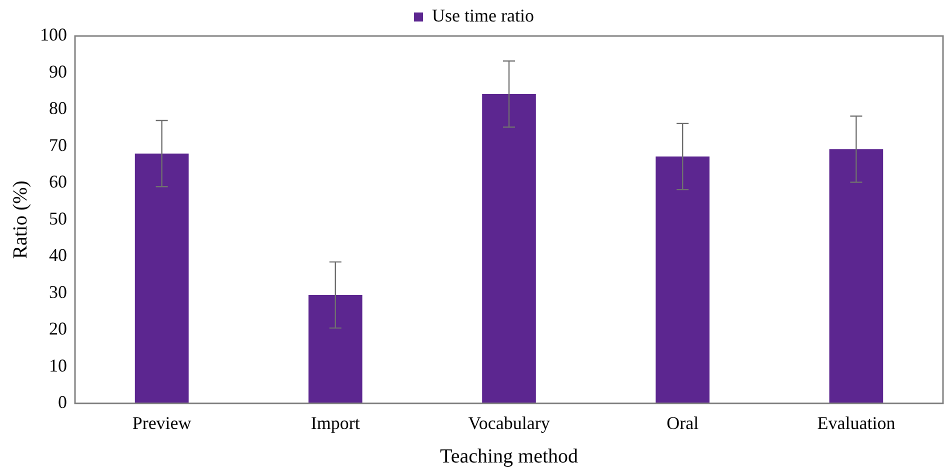  What do you see at coordinates (58, 144) in the screenshot?
I see `y-tick-label: 70` at bounding box center [58, 144].